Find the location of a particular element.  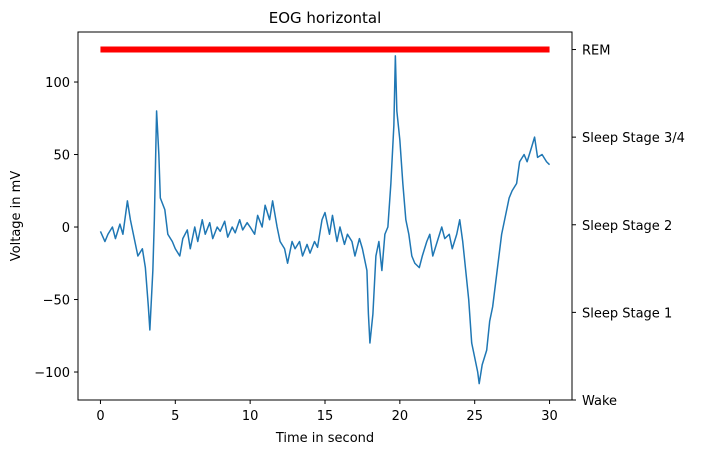

y-tick-label: 0 is located at coordinates (66, 228).